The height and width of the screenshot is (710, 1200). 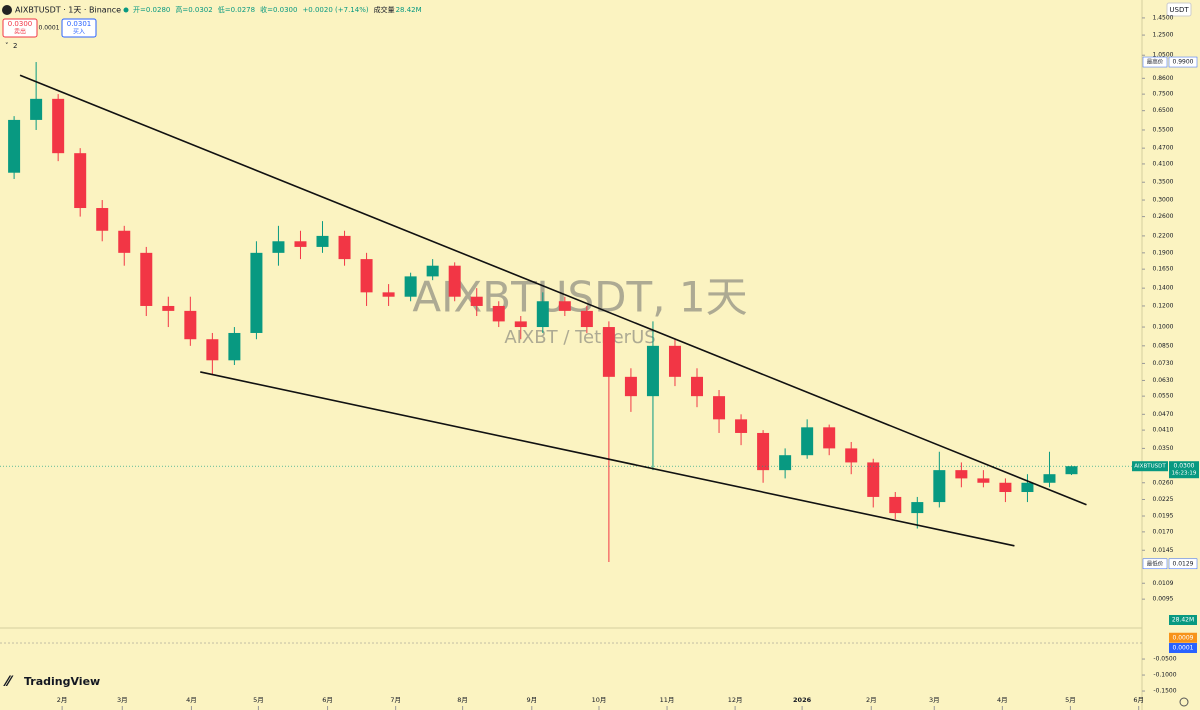 What do you see at coordinates (1184, 474) in the screenshot?
I see `countdown: 16:23:19` at bounding box center [1184, 474].